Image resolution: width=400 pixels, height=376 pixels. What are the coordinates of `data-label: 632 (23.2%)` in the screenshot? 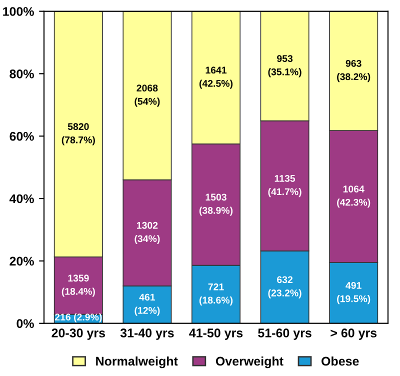 It's located at (285, 287).